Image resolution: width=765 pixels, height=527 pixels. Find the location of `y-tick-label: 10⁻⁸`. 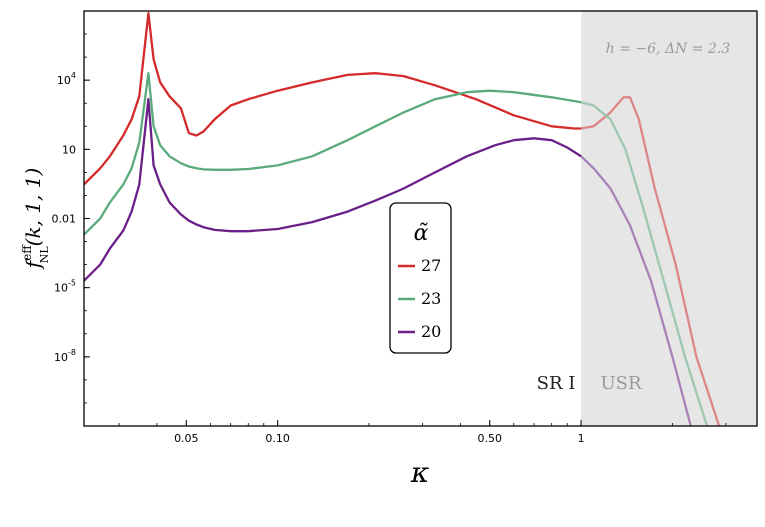

y-tick-label: 10⁻⁸ is located at coordinates (65, 356).